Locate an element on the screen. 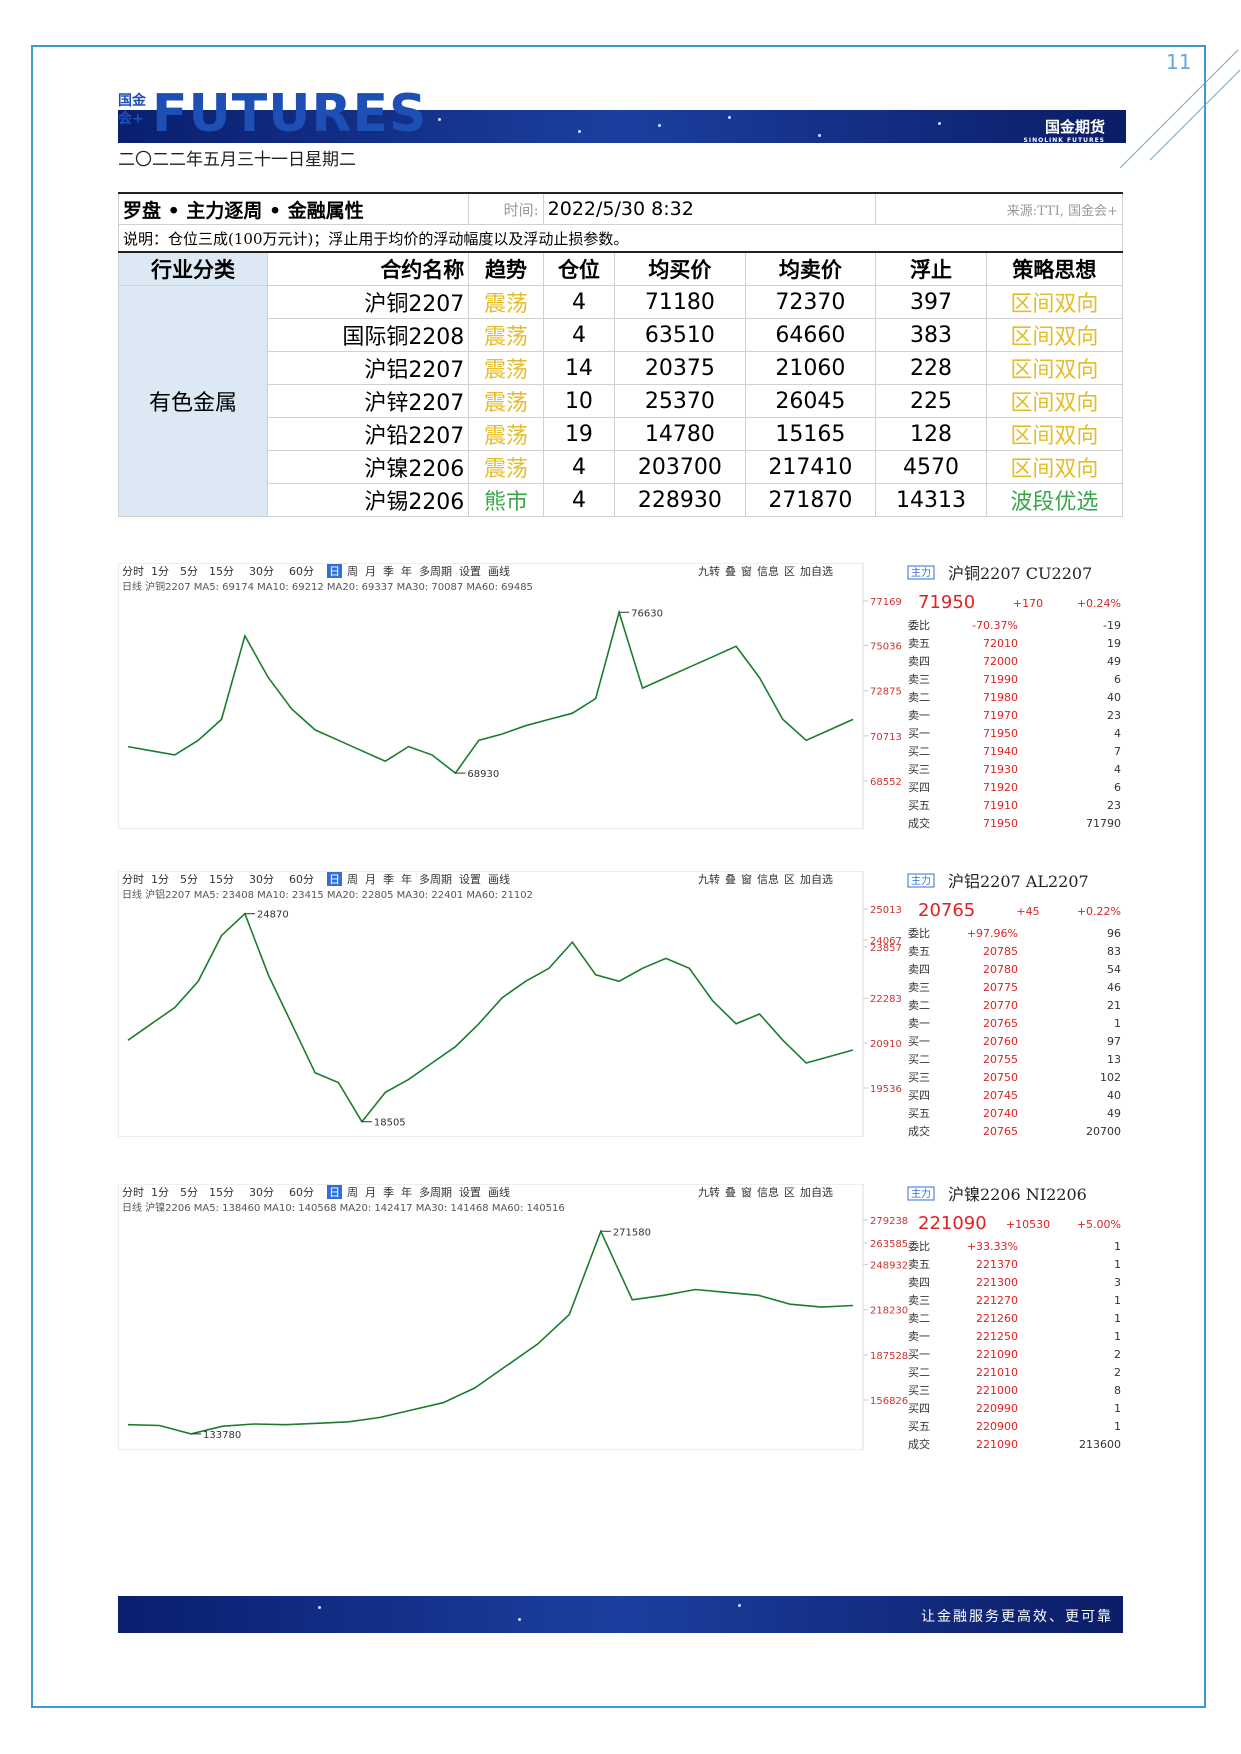 The image size is (1241, 1754). book-price: 221370 is located at coordinates (997, 1264).